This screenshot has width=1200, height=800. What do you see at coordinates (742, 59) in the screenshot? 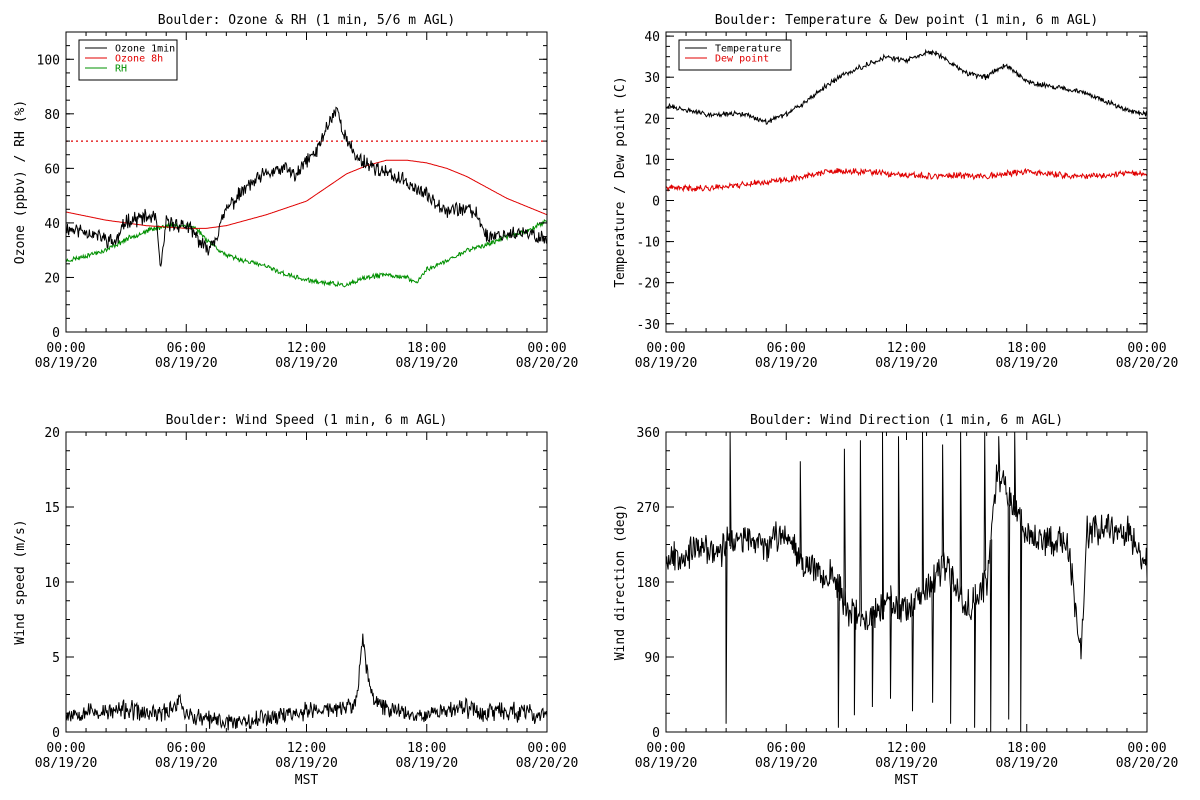
I see `legend-label: Dew point` at bounding box center [742, 59].